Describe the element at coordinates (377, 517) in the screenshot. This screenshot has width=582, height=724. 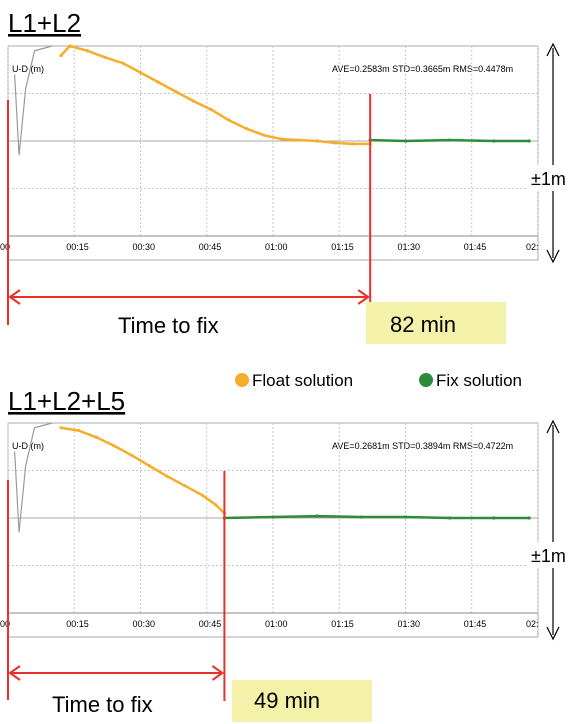
I see `fix-series-line` at that location.